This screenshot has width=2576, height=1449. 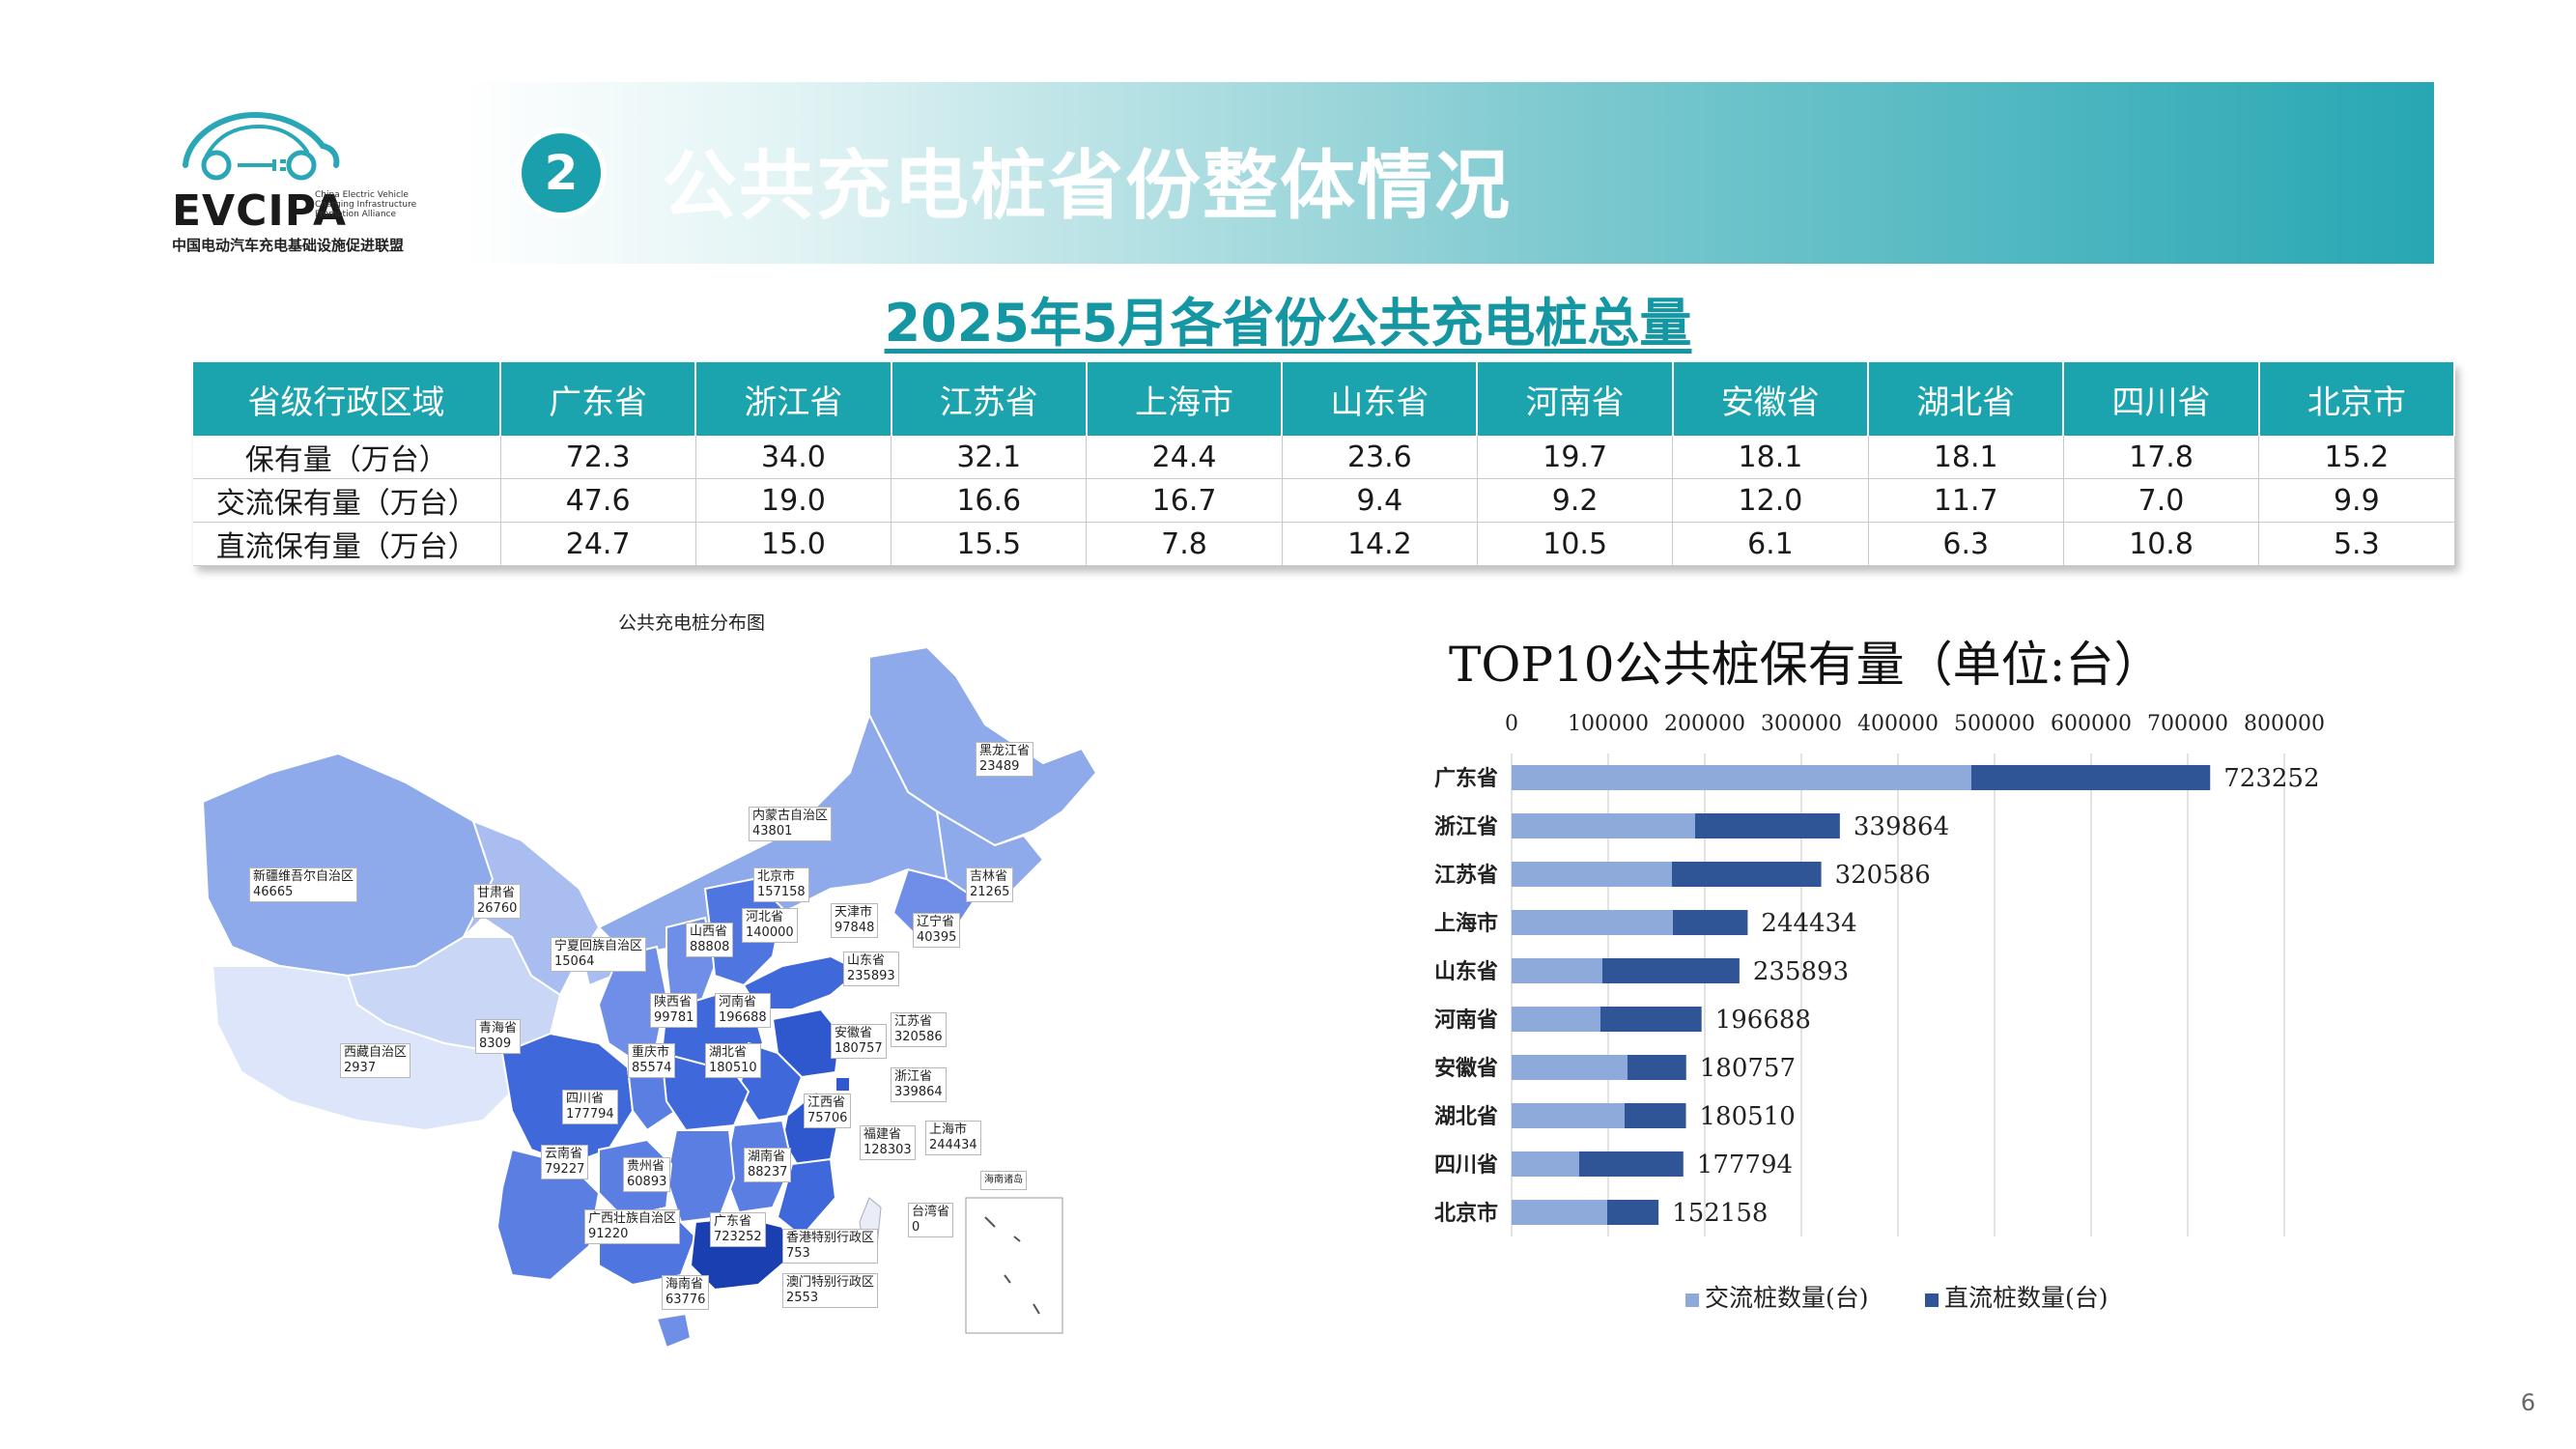 I want to click on map-label: 新疆维吾尔自治区 46665, so click(x=303, y=884).